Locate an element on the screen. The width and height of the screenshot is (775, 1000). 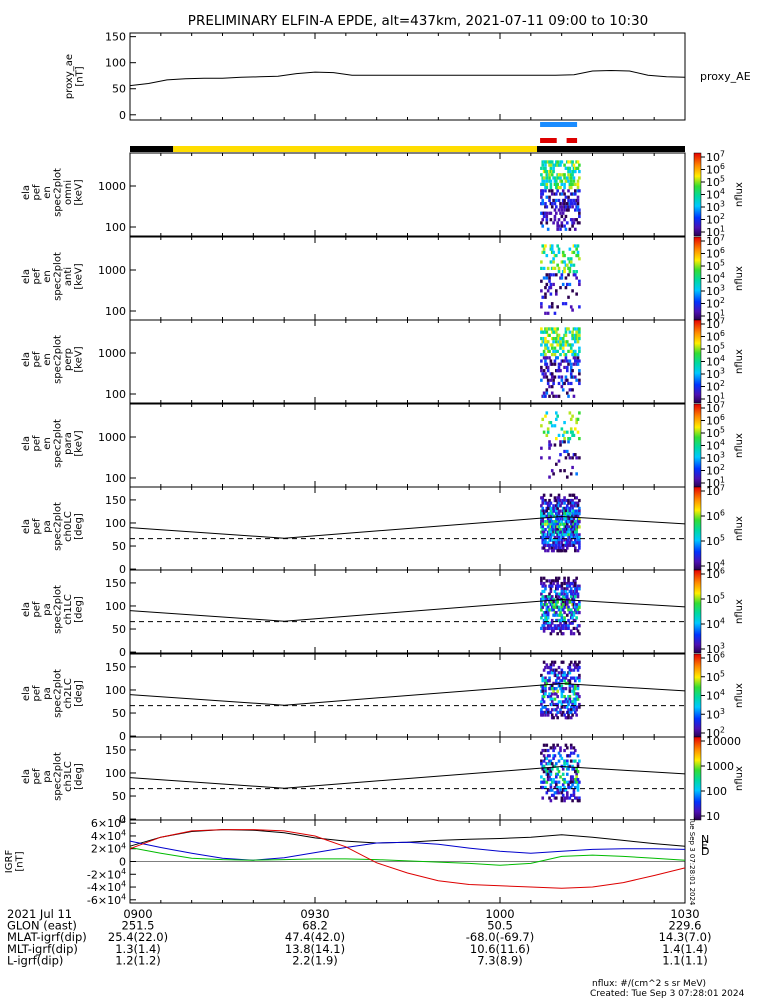
footer-value: 47.4(42.0) is located at coordinates (315, 937).